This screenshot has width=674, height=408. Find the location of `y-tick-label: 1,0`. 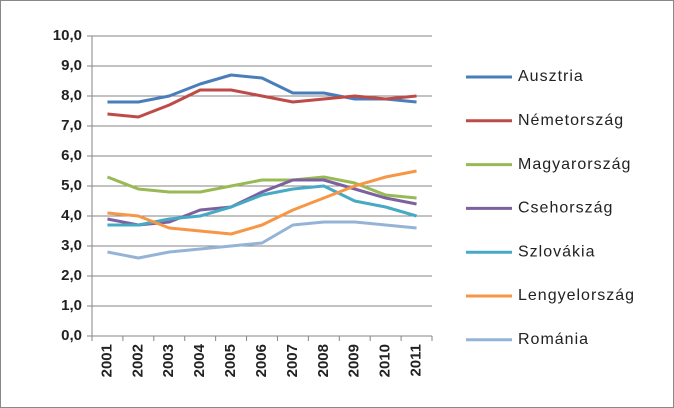

y-tick-label: 1,0 is located at coordinates (71, 305).